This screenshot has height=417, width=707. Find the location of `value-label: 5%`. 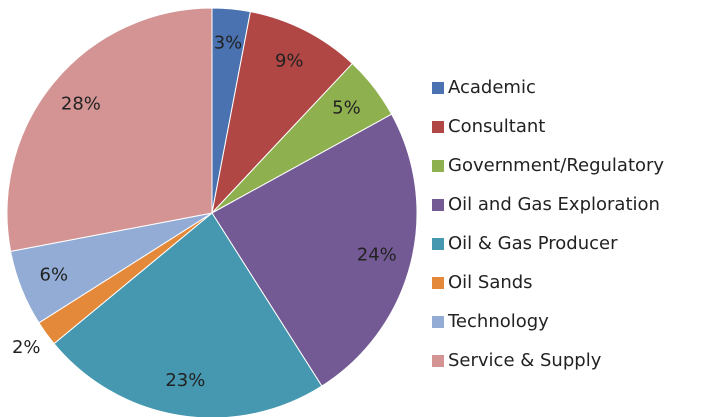

value-label: 5% is located at coordinates (346, 108).